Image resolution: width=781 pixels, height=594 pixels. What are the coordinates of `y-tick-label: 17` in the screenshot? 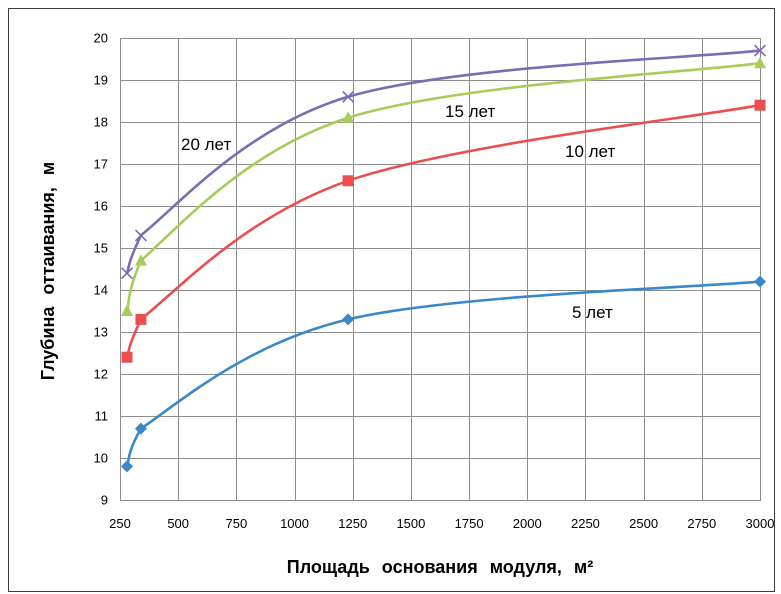 It's located at (101, 164).